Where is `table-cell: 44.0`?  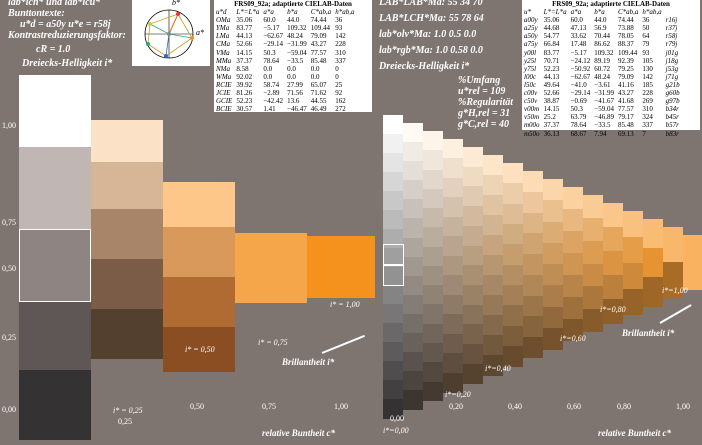
table-cell: 44.0 is located at coordinates (293, 20).